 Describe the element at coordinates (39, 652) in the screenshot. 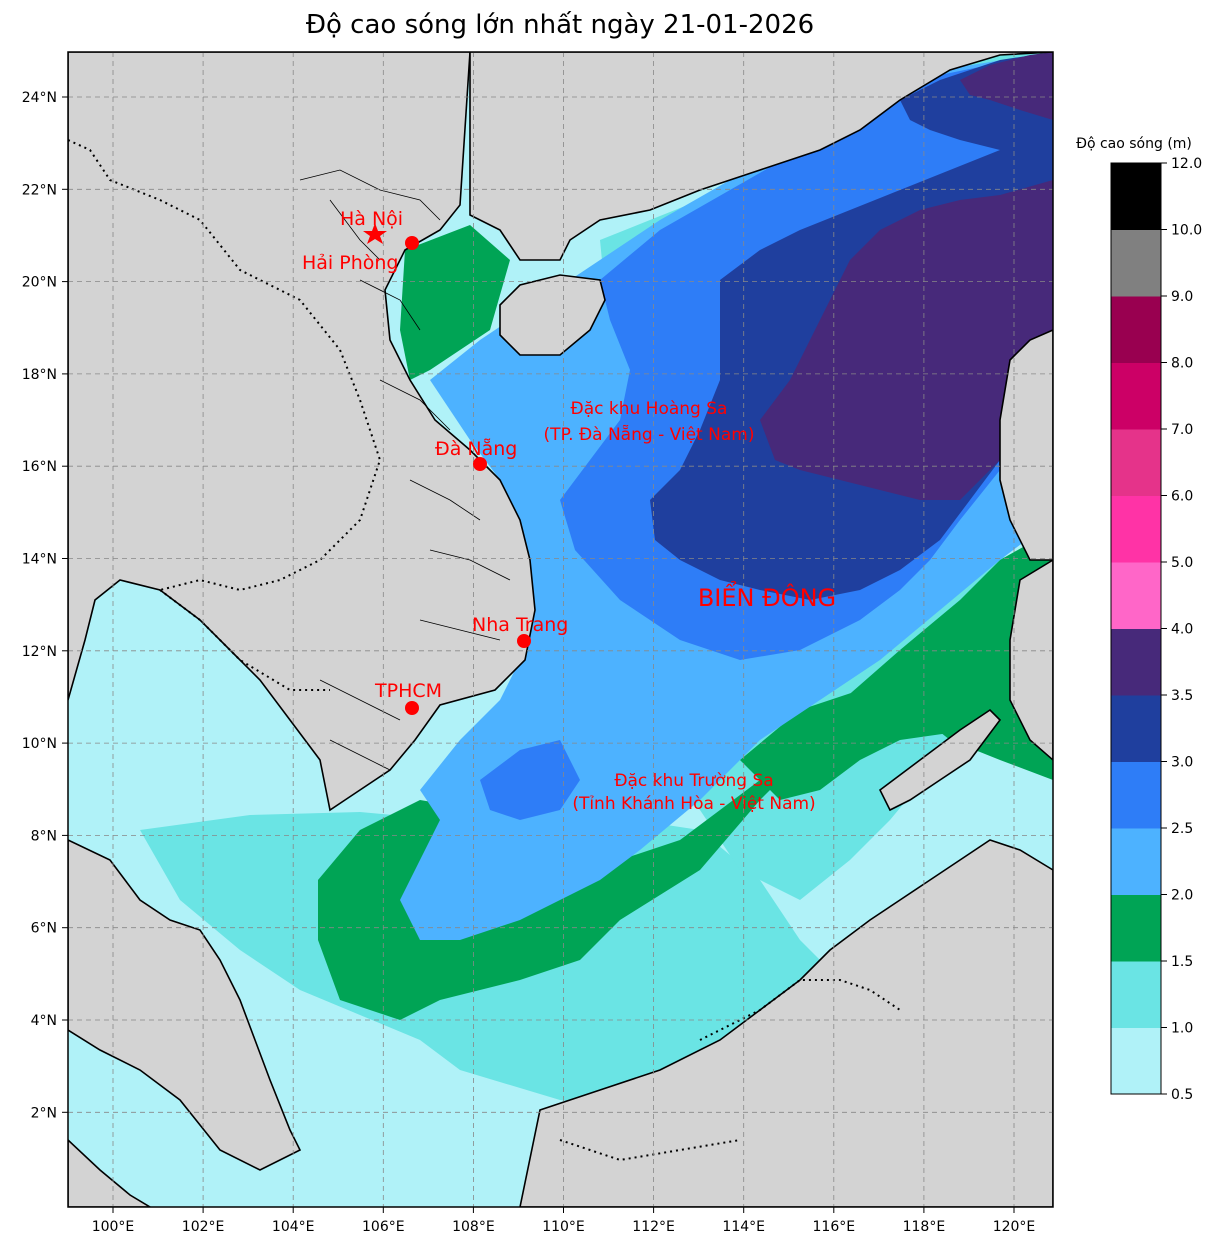

I see `lat-tick-label: 12°N` at that location.